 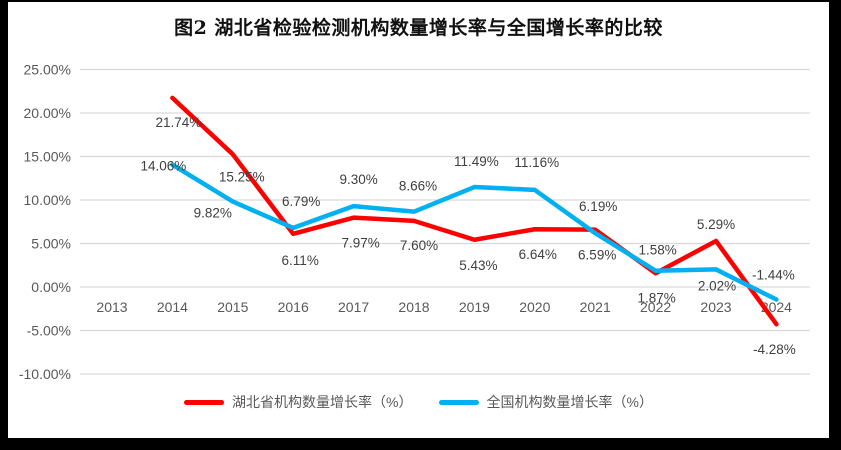 What do you see at coordinates (322, 402) in the screenshot?
I see `legend-label-hubei: 湖北省机构数量增长率（%）` at bounding box center [322, 402].